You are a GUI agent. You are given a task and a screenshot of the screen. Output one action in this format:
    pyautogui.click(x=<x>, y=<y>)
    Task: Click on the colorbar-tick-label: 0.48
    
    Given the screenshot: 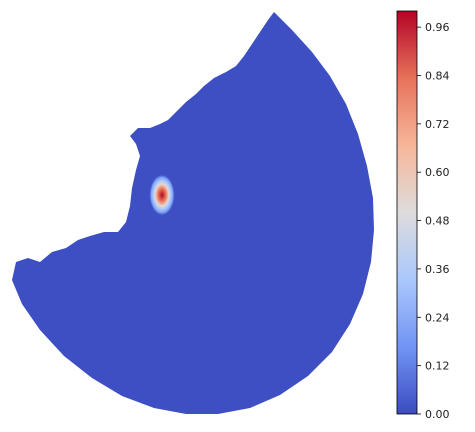 What is the action you would take?
    pyautogui.click(x=437, y=221)
    